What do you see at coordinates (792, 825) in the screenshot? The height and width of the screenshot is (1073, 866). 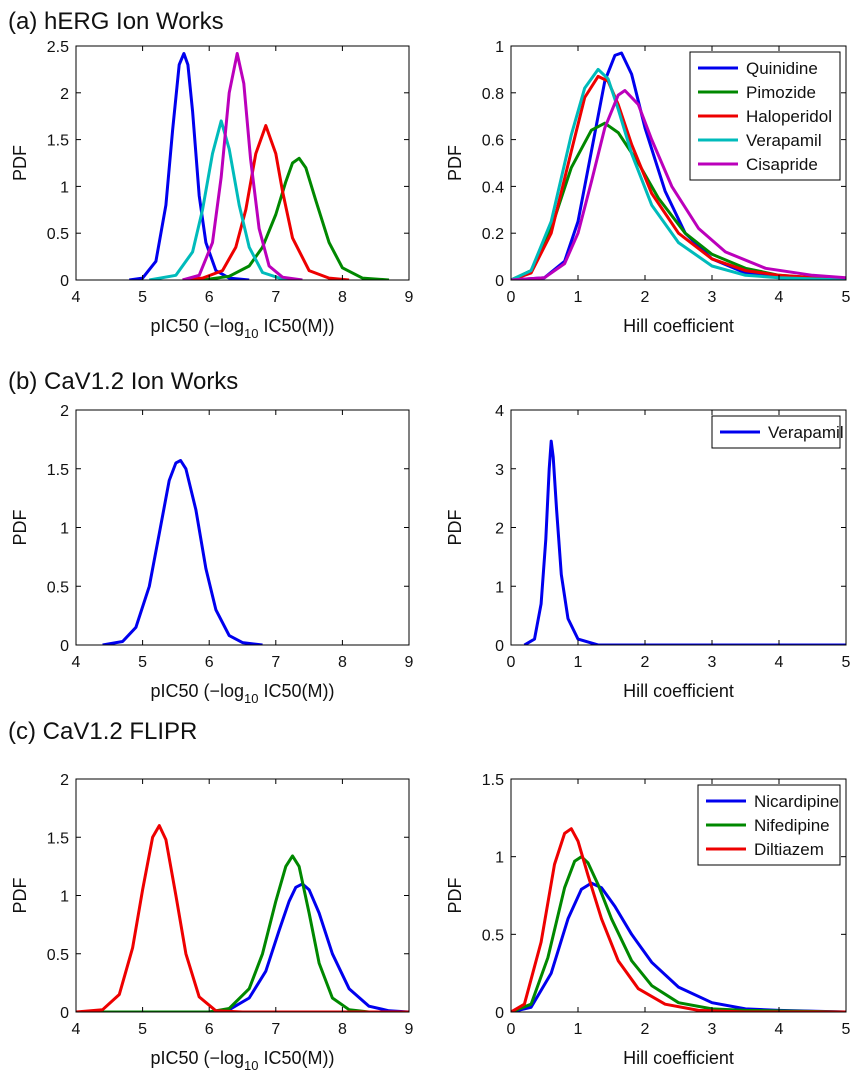 I see `legend-label-nifedipine: Nifedipine` at bounding box center [792, 825].